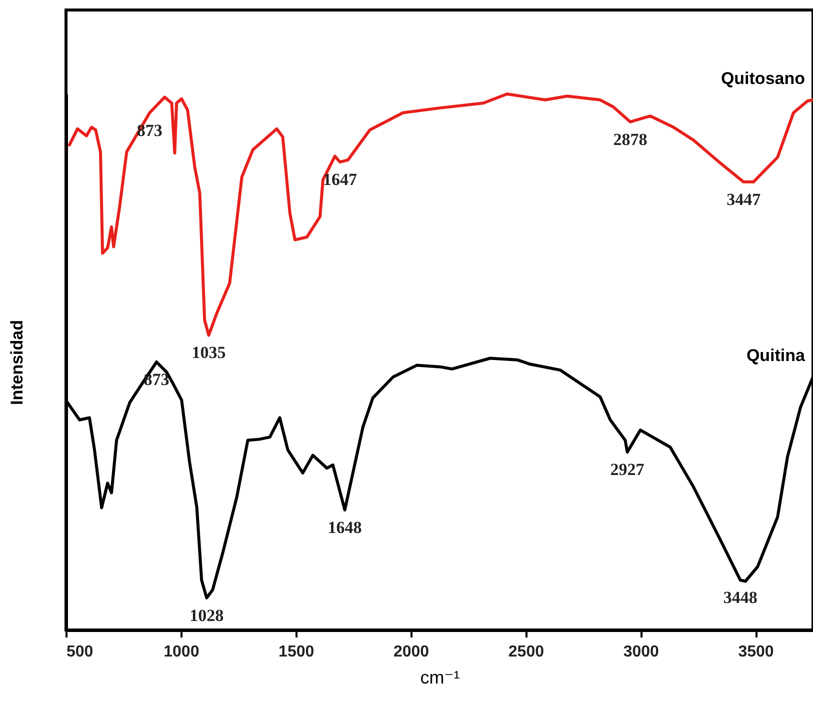 Image resolution: width=813 pixels, height=711 pixels. I want to click on x-axis-title: cm⁻¹, so click(440, 678).